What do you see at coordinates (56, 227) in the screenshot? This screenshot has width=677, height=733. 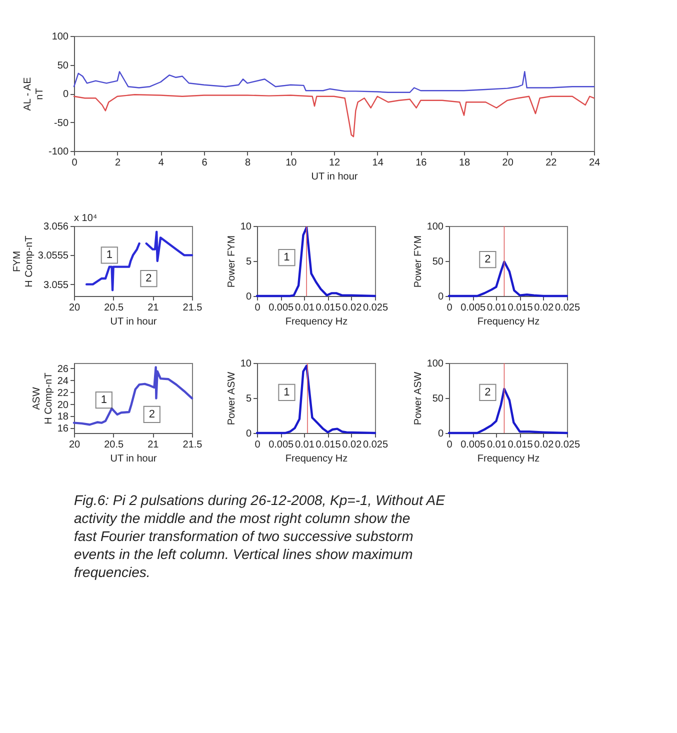 I see `y-tick-label: 3.056` at bounding box center [56, 227].